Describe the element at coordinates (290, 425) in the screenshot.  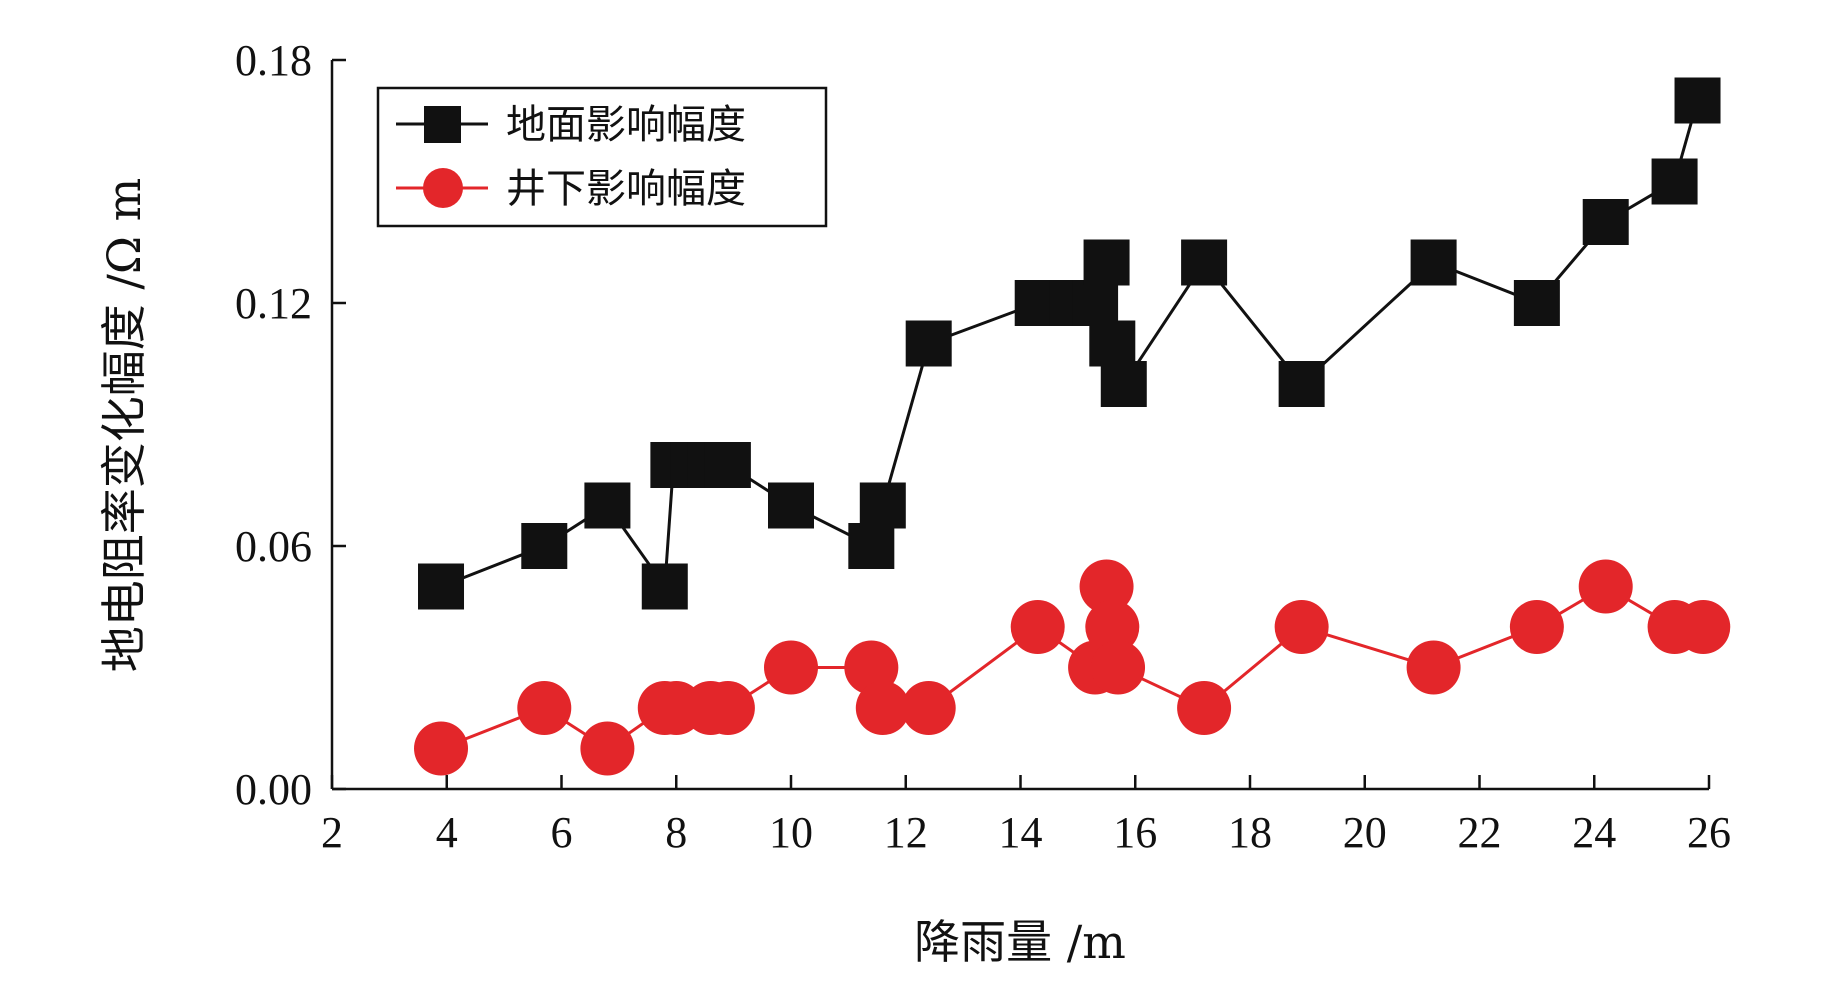
I see `y-ticks: 0.00 0.06 0.12 0.18` at that location.